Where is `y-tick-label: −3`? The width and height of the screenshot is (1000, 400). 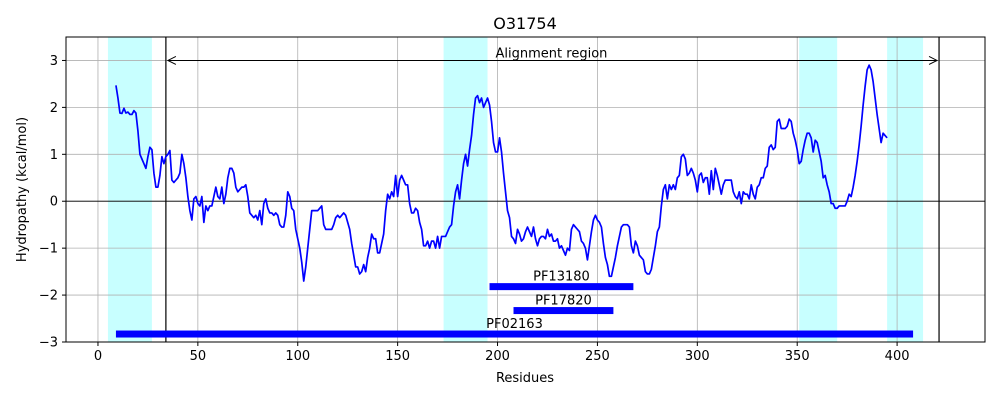
y-tick-label: −3 is located at coordinates (48, 343).